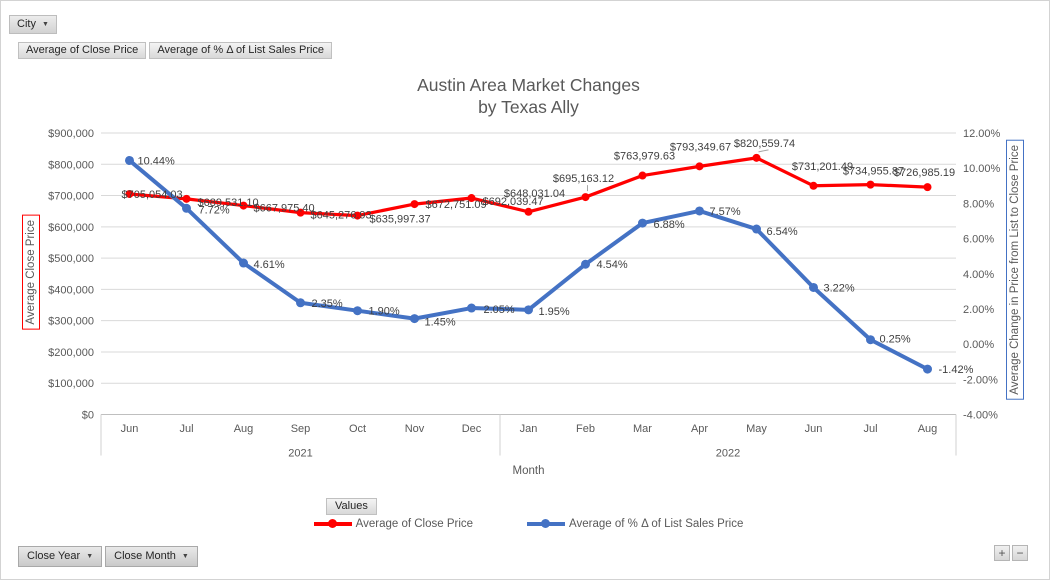  I want to click on data-label: 4.61%, so click(269, 265).